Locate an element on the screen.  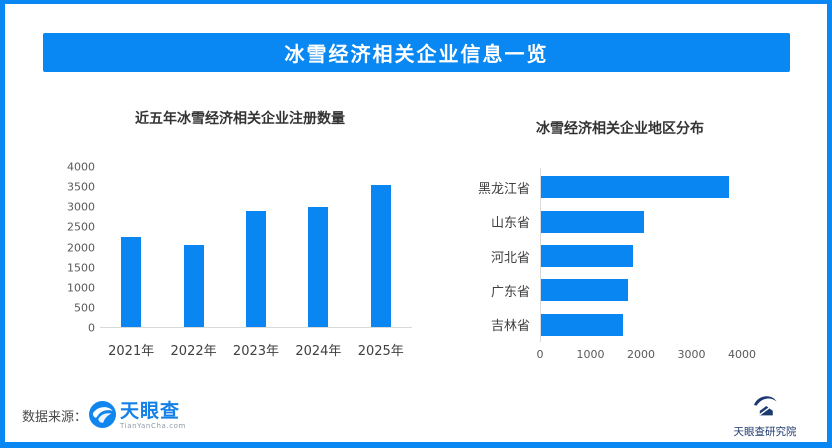
x-tick-label: 2000 is located at coordinates (641, 354).